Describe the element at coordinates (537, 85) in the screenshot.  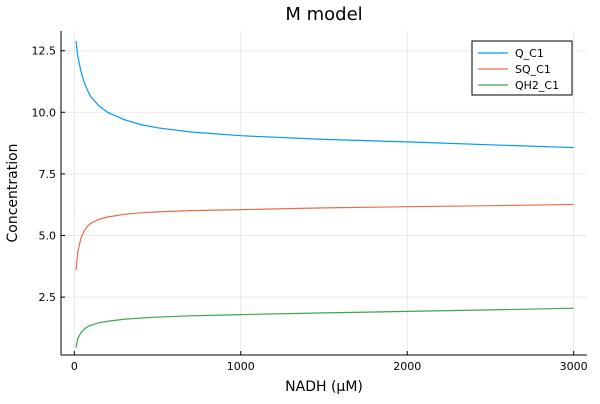
I see `legend-label: QH2_C1` at that location.